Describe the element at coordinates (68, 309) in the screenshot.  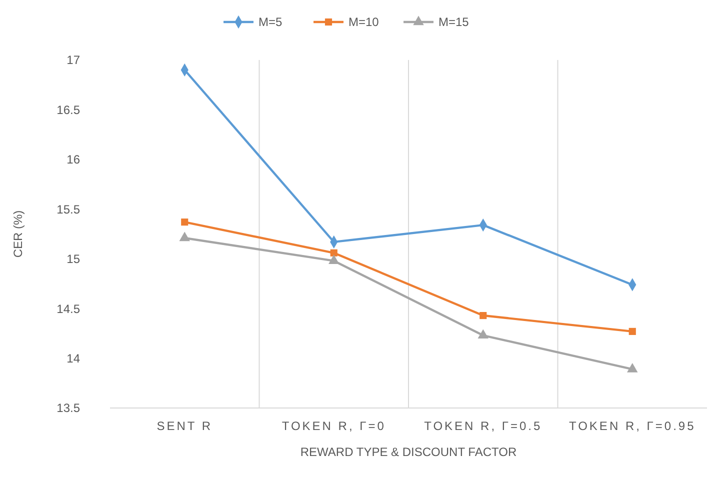
I see `y-tick-label: 14.5` at that location.